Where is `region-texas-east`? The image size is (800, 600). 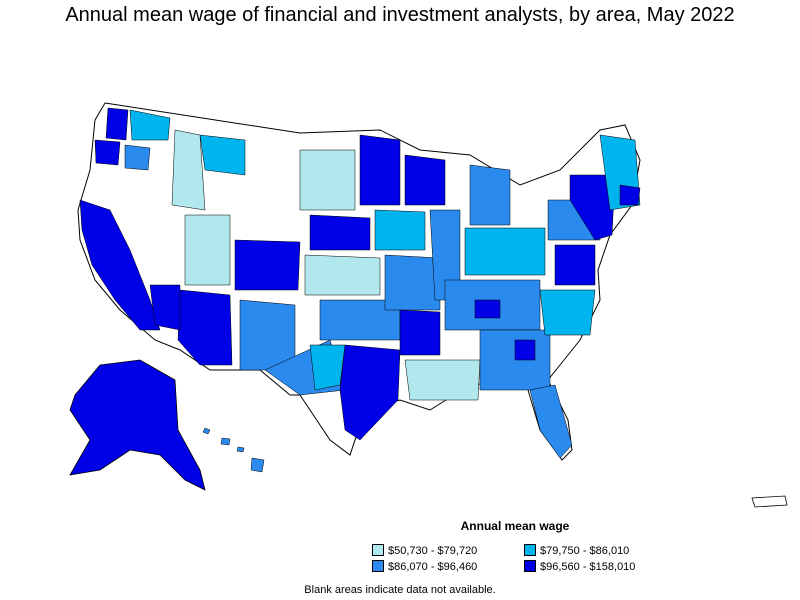 region-texas-east is located at coordinates (370, 392).